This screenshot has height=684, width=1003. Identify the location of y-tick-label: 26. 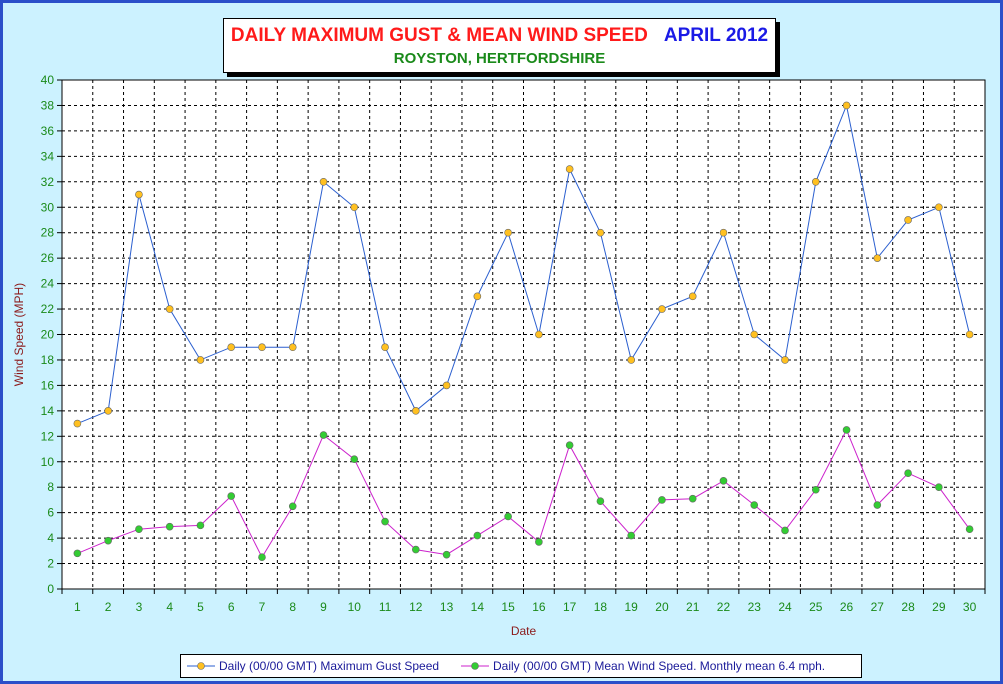
(48, 258).